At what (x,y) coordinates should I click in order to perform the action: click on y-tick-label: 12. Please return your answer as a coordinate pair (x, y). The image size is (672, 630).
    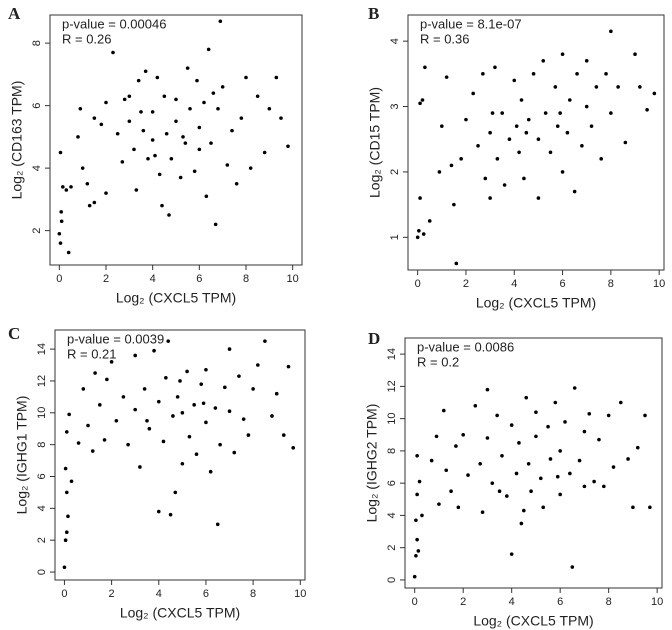
    Looking at the image, I should click on (392, 386).